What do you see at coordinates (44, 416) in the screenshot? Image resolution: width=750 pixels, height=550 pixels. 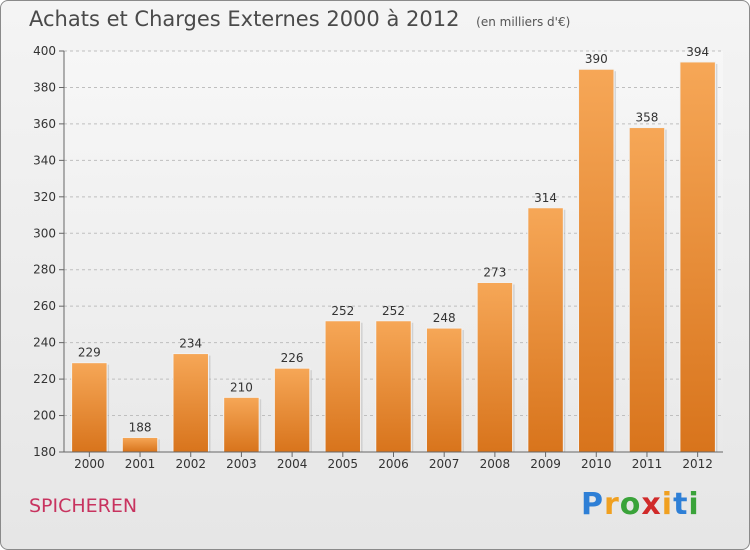 I see `y-tick-label: 200` at bounding box center [44, 416].